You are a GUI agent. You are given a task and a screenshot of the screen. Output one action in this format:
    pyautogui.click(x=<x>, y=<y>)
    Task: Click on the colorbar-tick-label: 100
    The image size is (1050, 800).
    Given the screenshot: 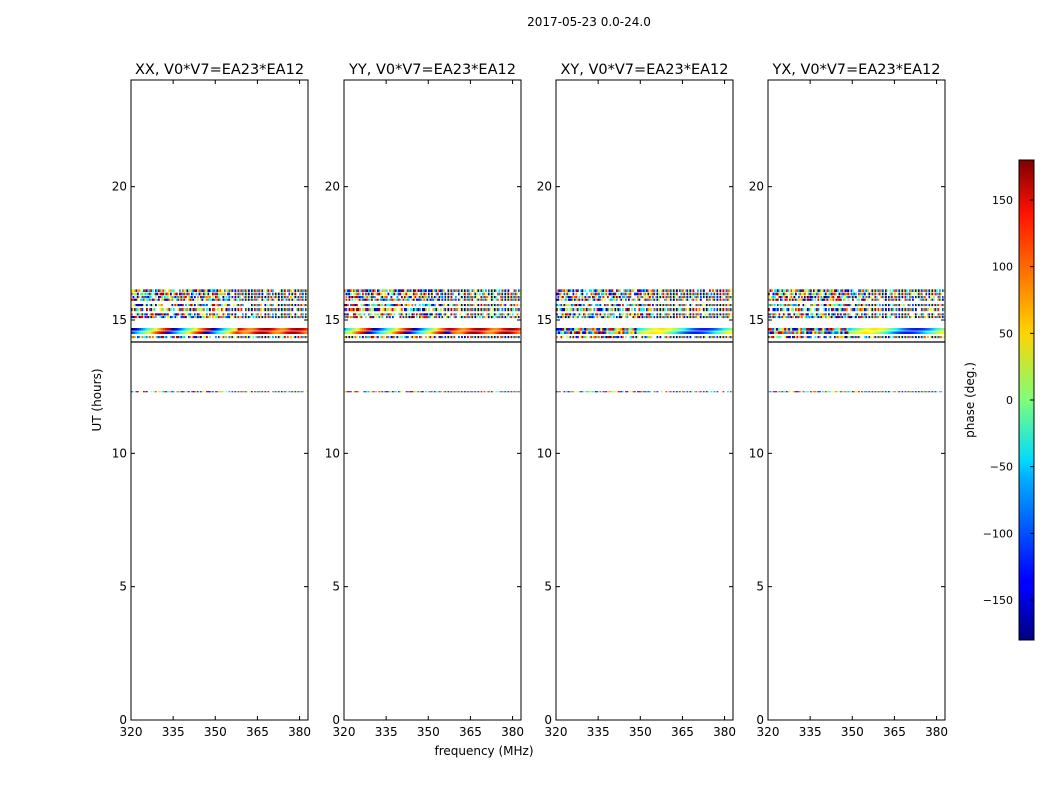 What is the action you would take?
    pyautogui.click(x=1002, y=267)
    